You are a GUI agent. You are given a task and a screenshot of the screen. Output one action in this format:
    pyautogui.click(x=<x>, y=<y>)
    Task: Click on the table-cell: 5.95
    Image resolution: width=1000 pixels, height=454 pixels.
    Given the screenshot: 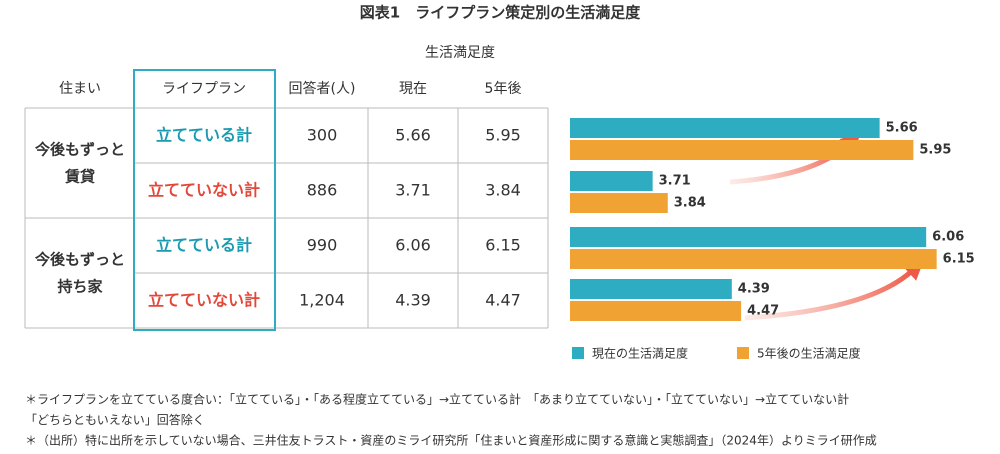 What is the action you would take?
    pyautogui.click(x=503, y=135)
    